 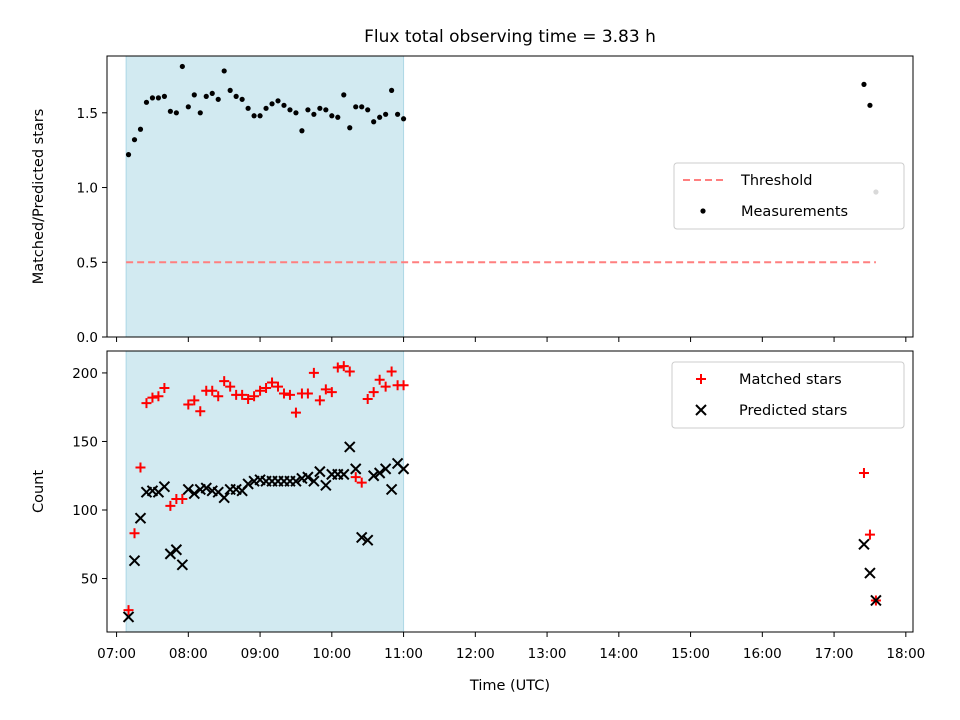 What do you see at coordinates (690, 654) in the screenshot?
I see `x-tick-label: 15:00` at bounding box center [690, 654].